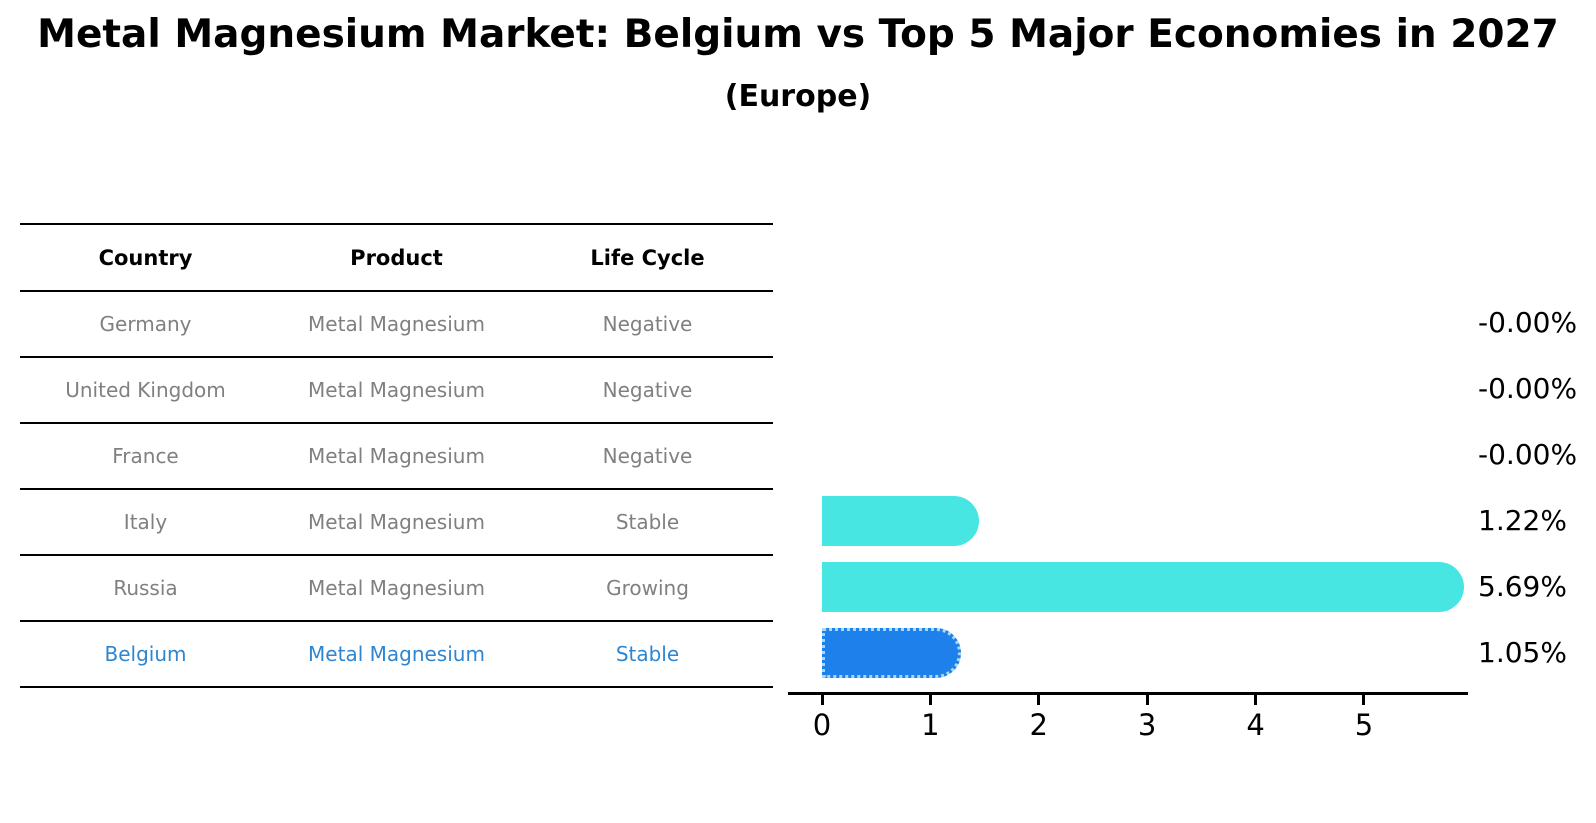  I want to click on column-header-product: Product, so click(396, 257).